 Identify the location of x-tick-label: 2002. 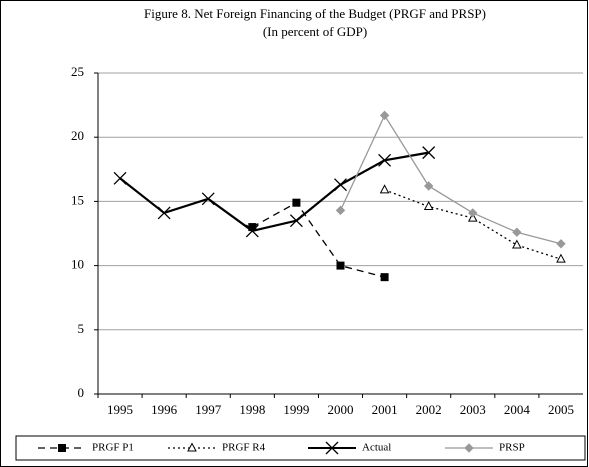
(429, 409).